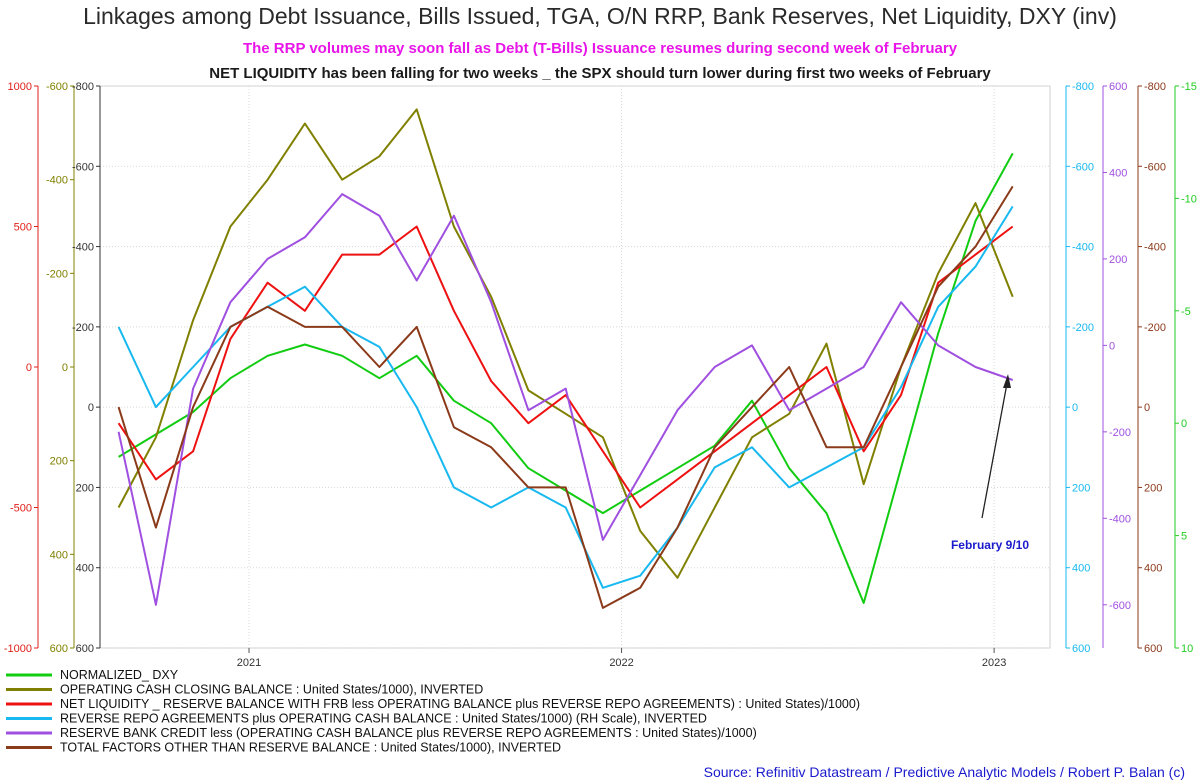  What do you see at coordinates (1081, 488) in the screenshot?
I see `axis-label-cyan-5: 200` at bounding box center [1081, 488].